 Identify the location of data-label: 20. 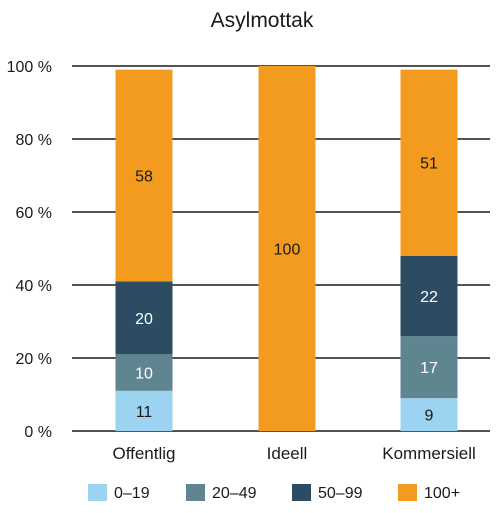
(144, 319).